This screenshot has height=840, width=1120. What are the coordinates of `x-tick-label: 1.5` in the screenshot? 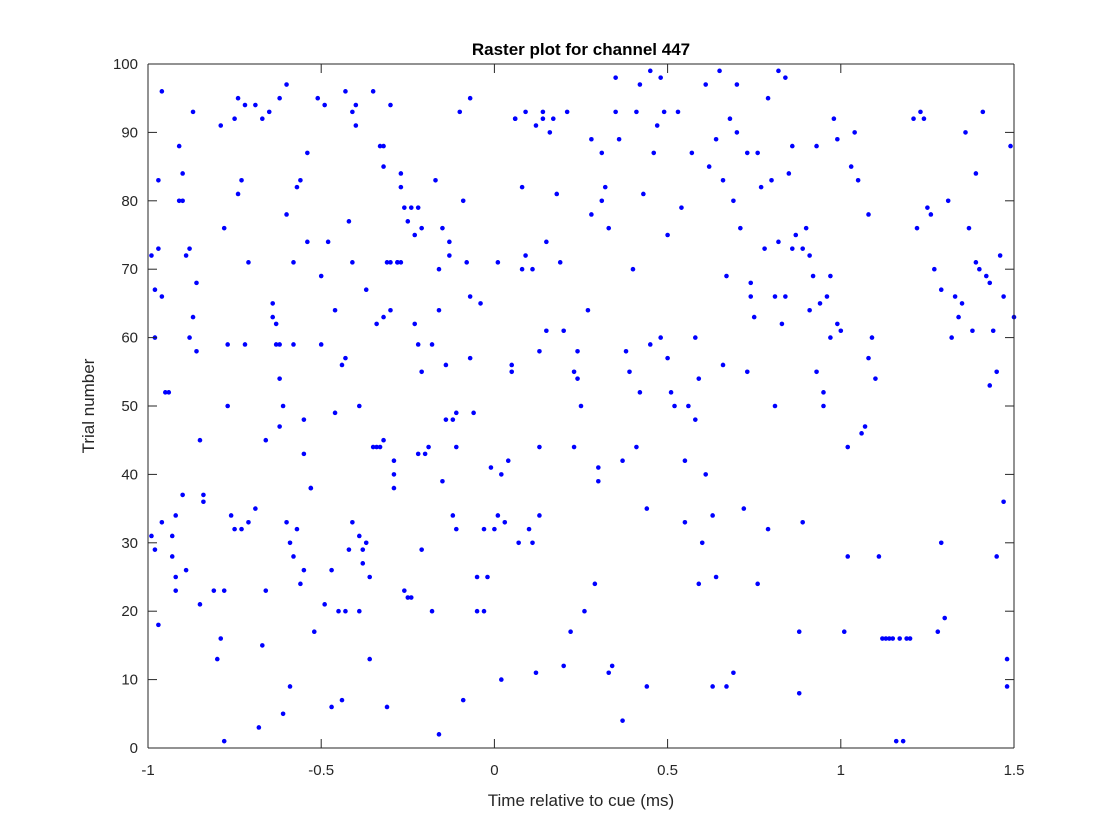 It's located at (1014, 770).